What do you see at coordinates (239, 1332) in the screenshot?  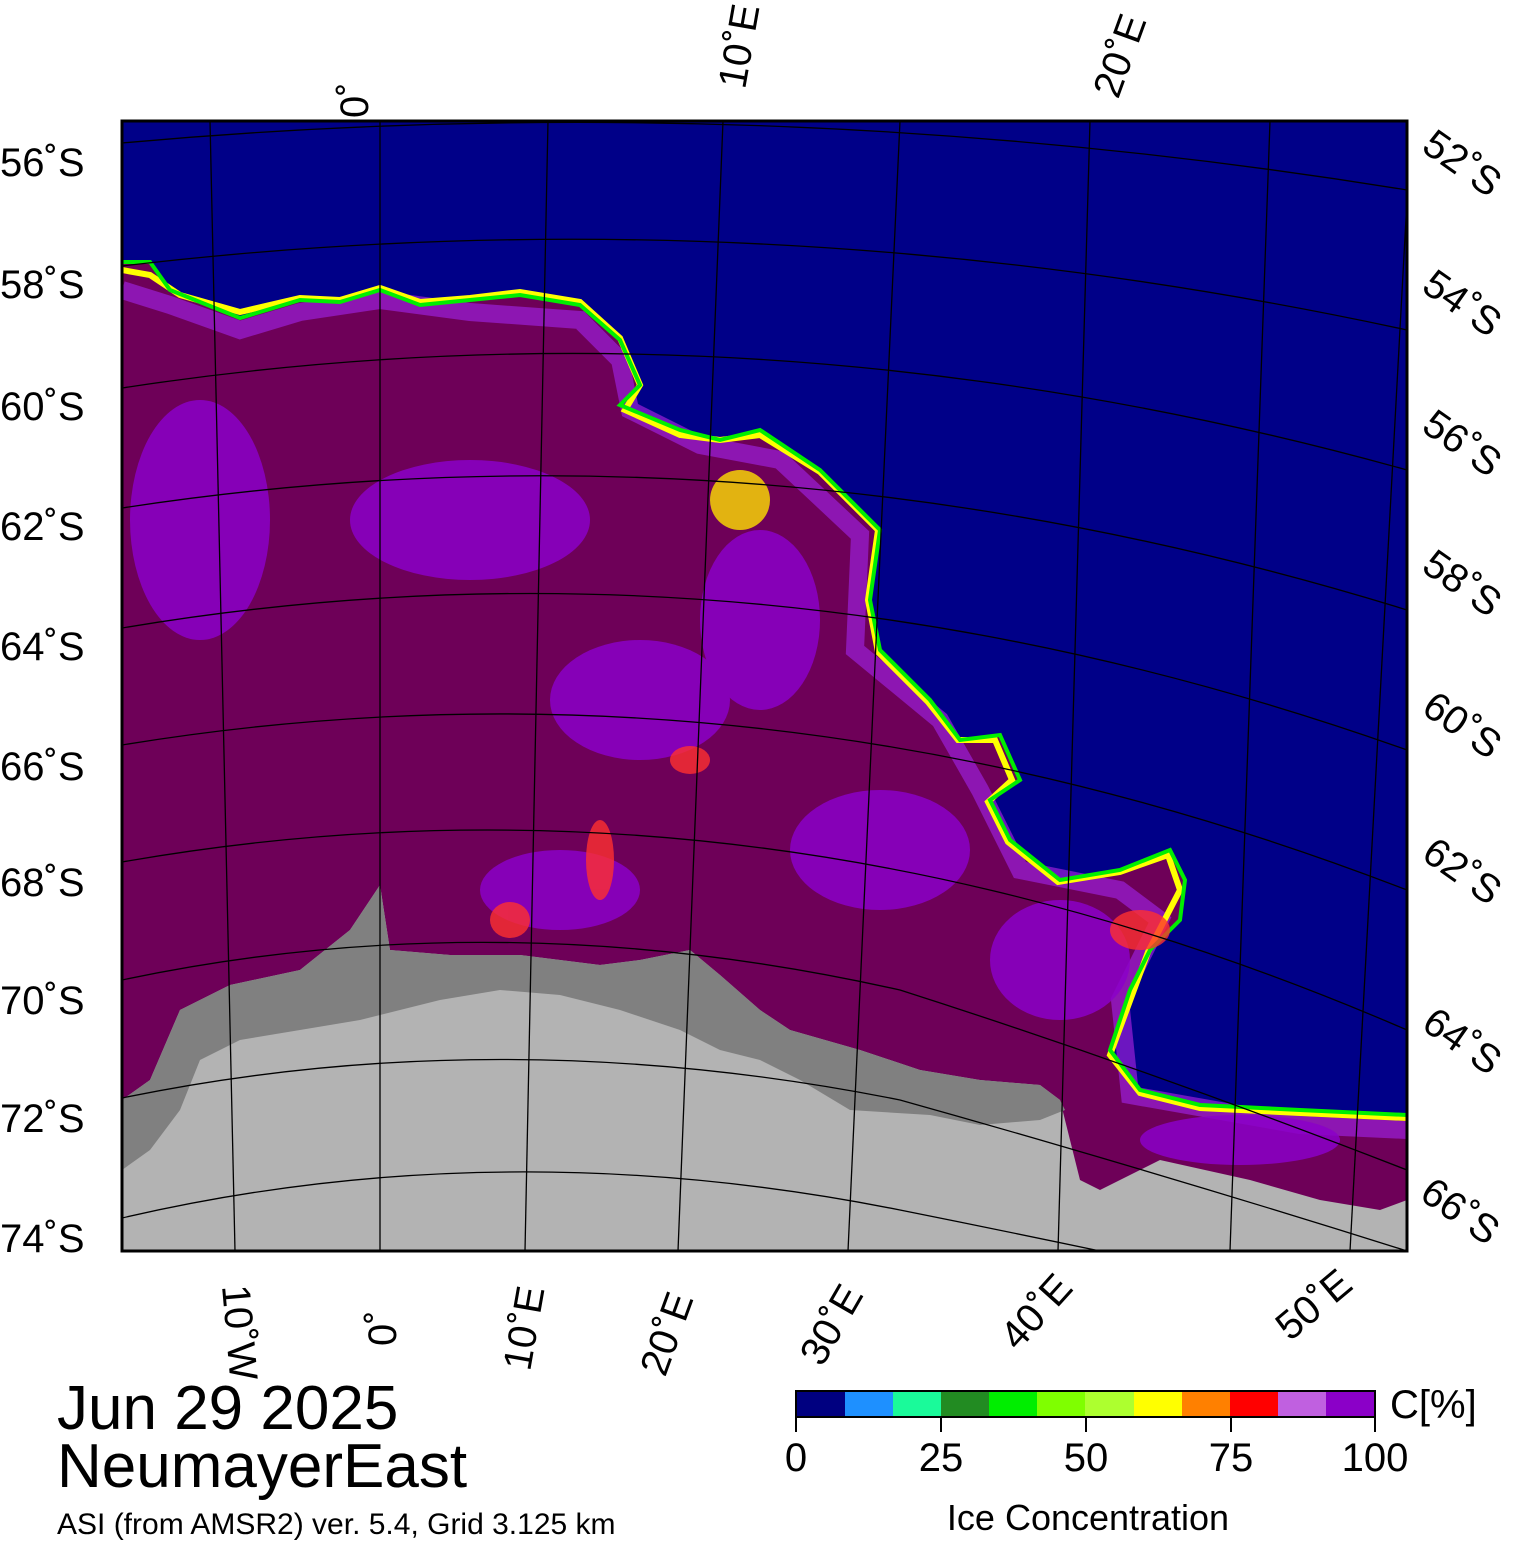 I see `svg-text: 10˚W` at bounding box center [239, 1332].